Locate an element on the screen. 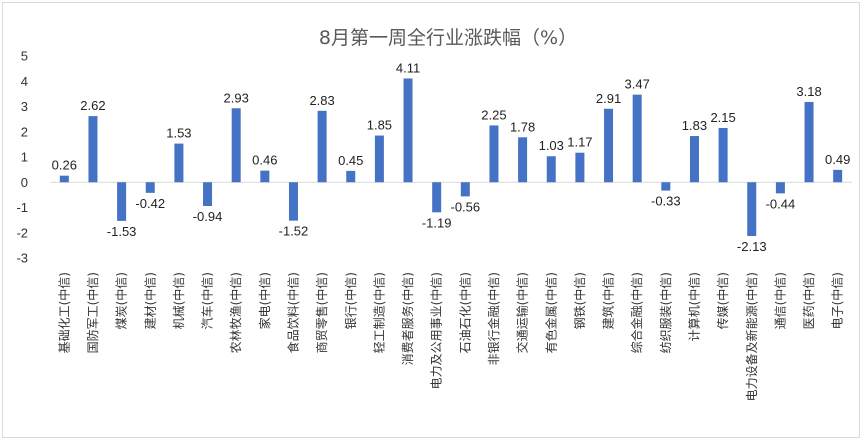 The width and height of the screenshot is (864, 442). data-label: -2.13 is located at coordinates (752, 246).